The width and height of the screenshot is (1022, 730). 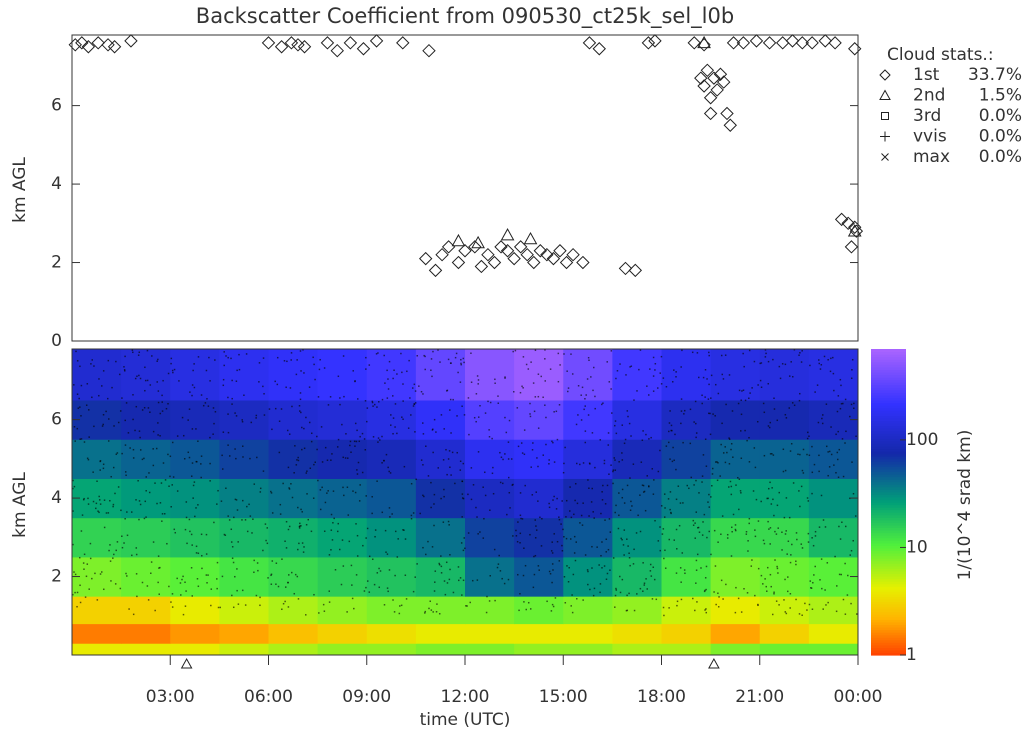 What do you see at coordinates (20, 505) in the screenshot?
I see `y-axis-label: km AGL` at bounding box center [20, 505].